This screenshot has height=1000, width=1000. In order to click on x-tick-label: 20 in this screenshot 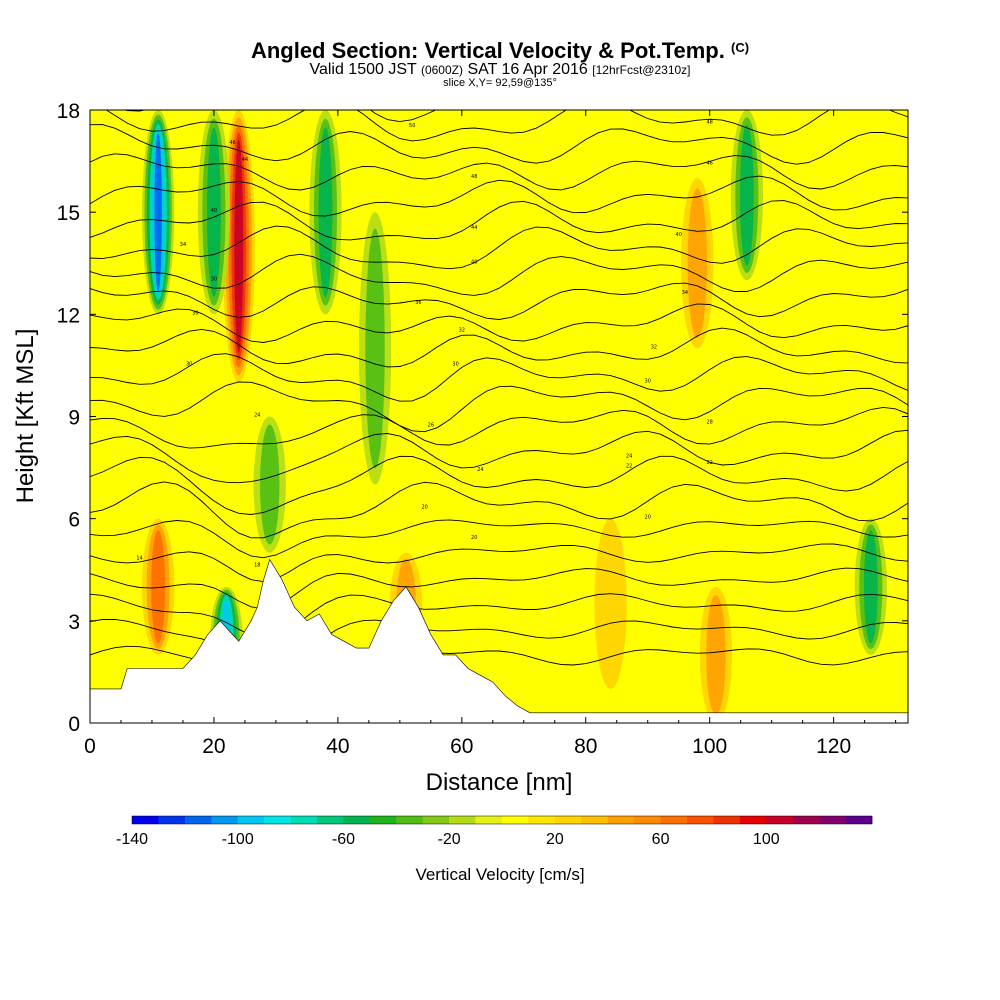, I will do `click(213, 746)`.